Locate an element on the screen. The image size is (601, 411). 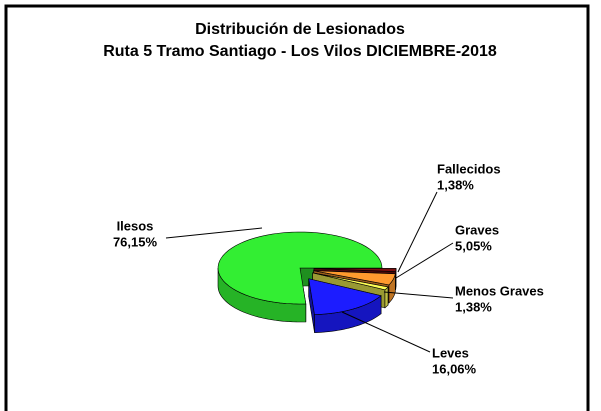
slice-label: Menos Graves is located at coordinates (499, 290).